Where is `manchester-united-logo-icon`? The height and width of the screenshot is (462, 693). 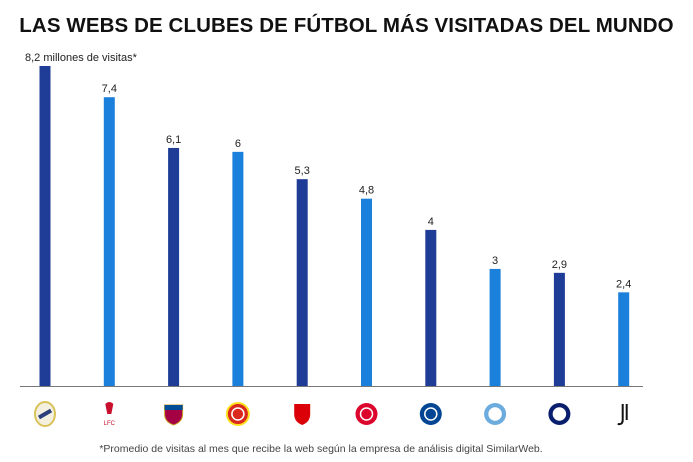
manchester-united-logo-icon is located at coordinates (237, 414).